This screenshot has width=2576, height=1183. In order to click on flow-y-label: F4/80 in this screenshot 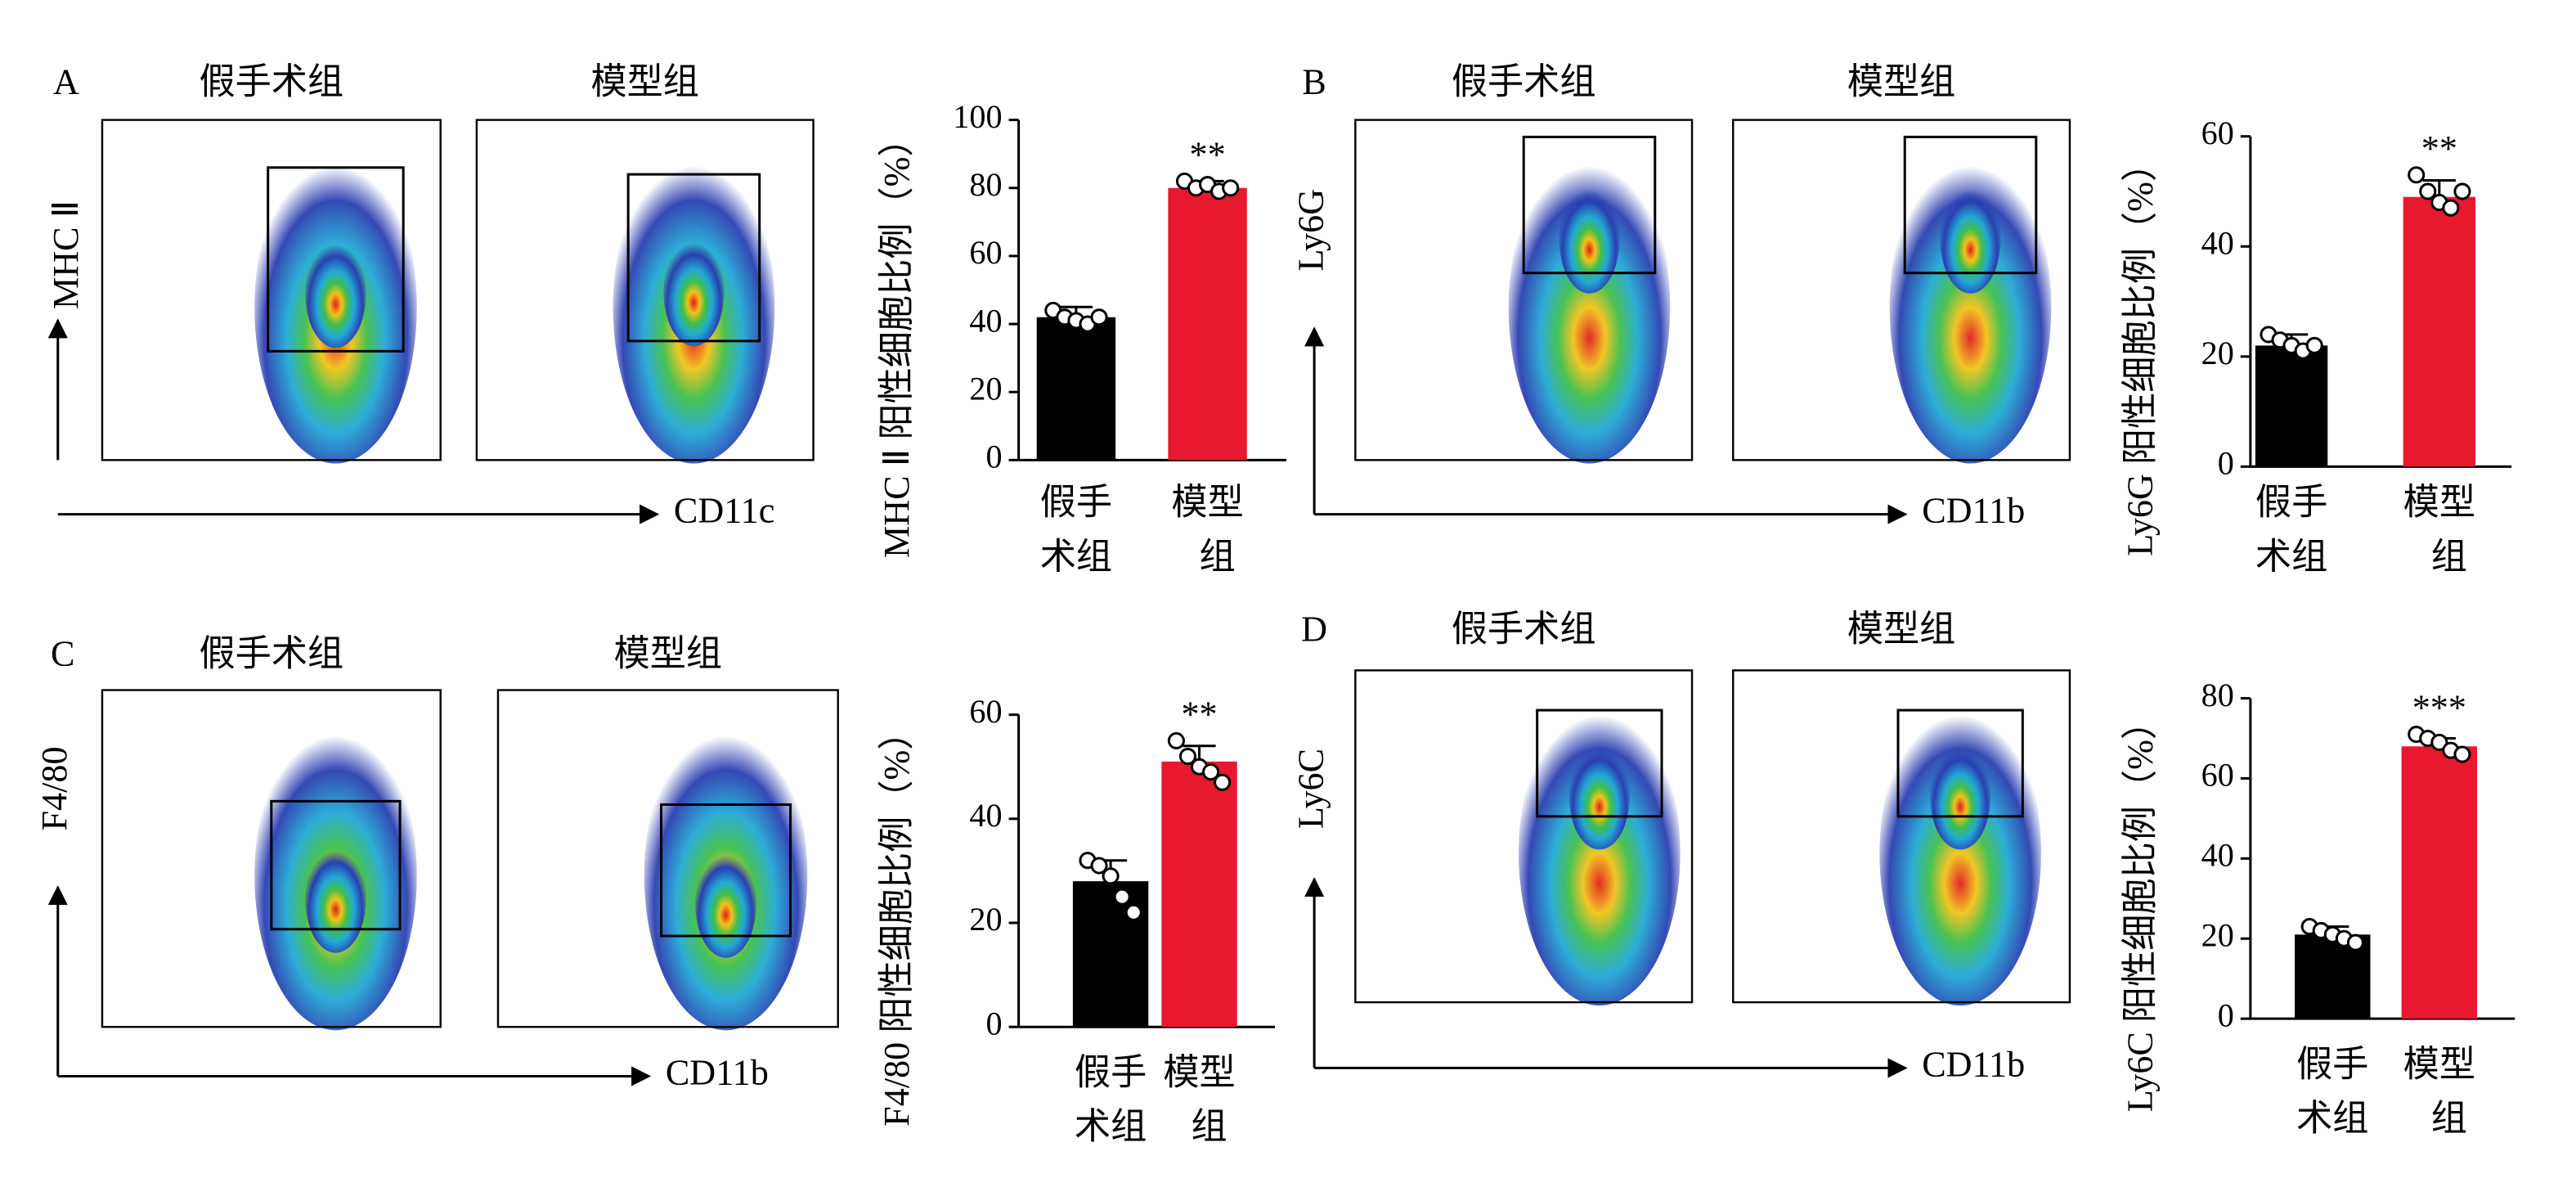, I will do `click(54, 788)`.